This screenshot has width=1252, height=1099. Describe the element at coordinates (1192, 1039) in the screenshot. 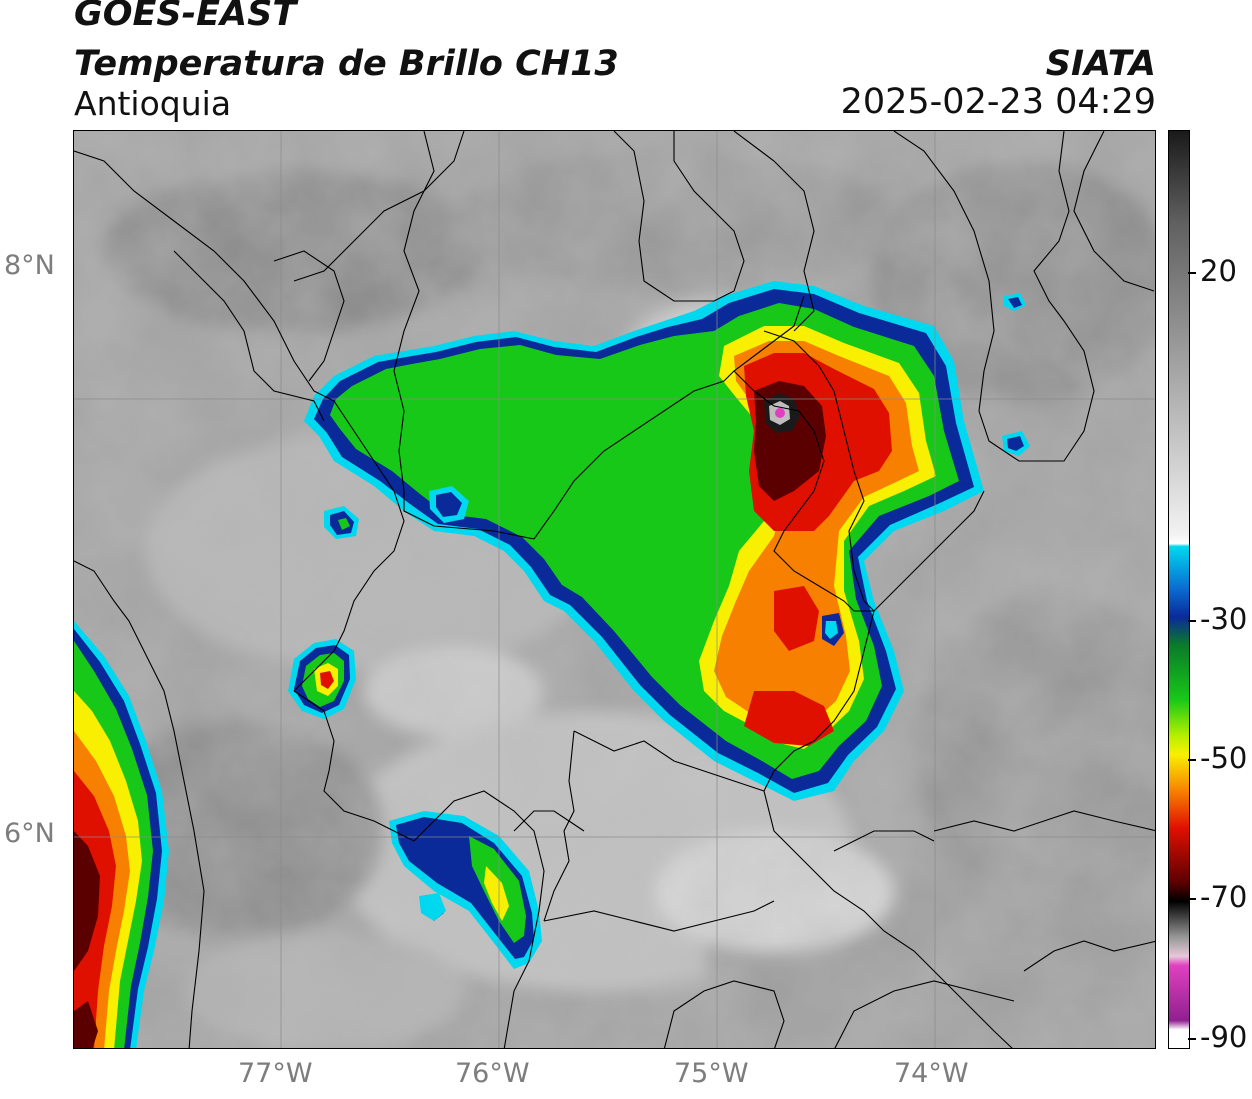

I see `colorbar-tick-minus90` at that location.